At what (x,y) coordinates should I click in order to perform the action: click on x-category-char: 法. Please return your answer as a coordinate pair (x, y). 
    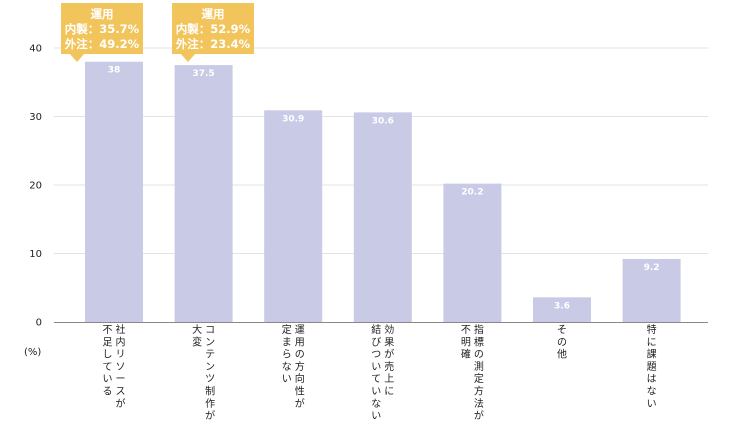
    Looking at the image, I should click on (479, 403).